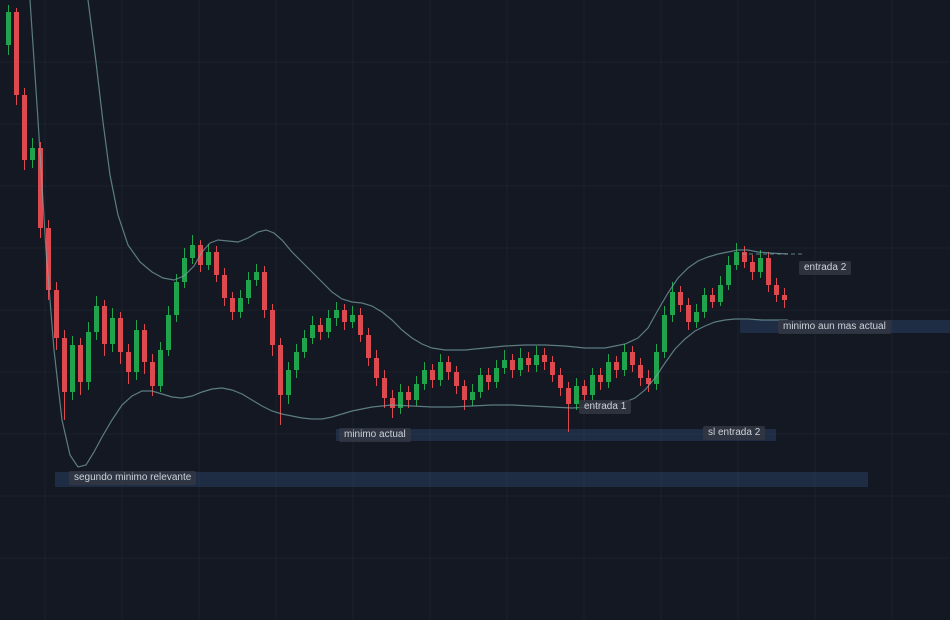 The height and width of the screenshot is (620, 950). What do you see at coordinates (461, 479) in the screenshot?
I see `zone-segundo-minimo-relevante` at bounding box center [461, 479].